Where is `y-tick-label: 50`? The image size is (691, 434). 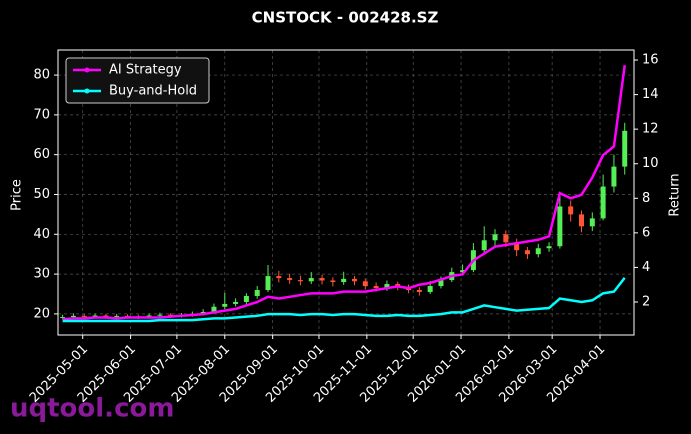
y-tick-label: 50 is located at coordinates (41, 194).